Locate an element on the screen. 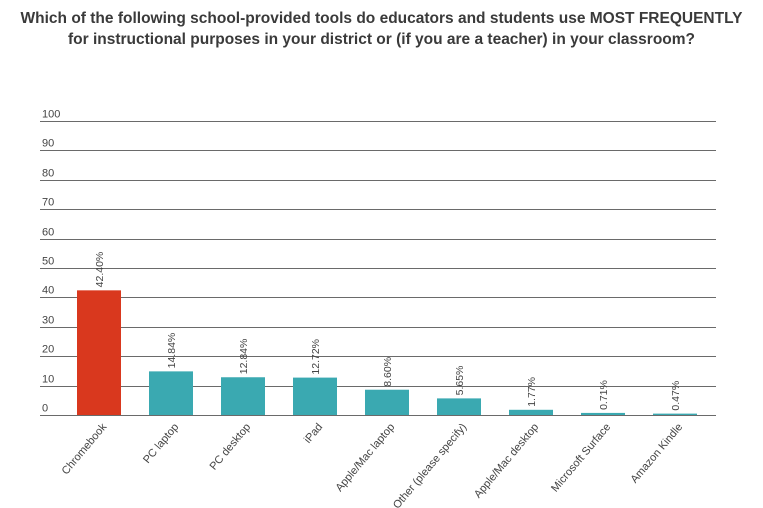  y-tick-label-30: 30 is located at coordinates (48, 321).